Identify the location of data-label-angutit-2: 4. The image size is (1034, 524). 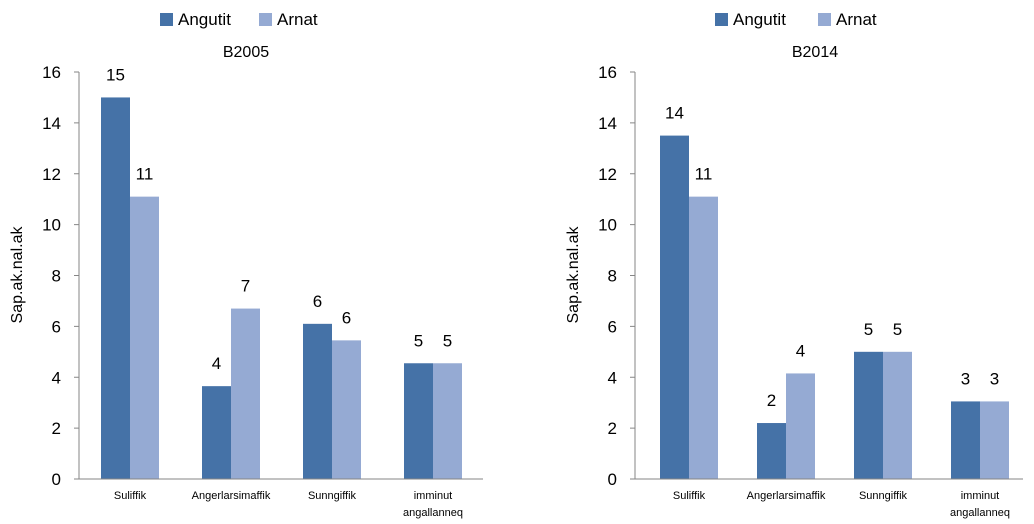
(216, 363).